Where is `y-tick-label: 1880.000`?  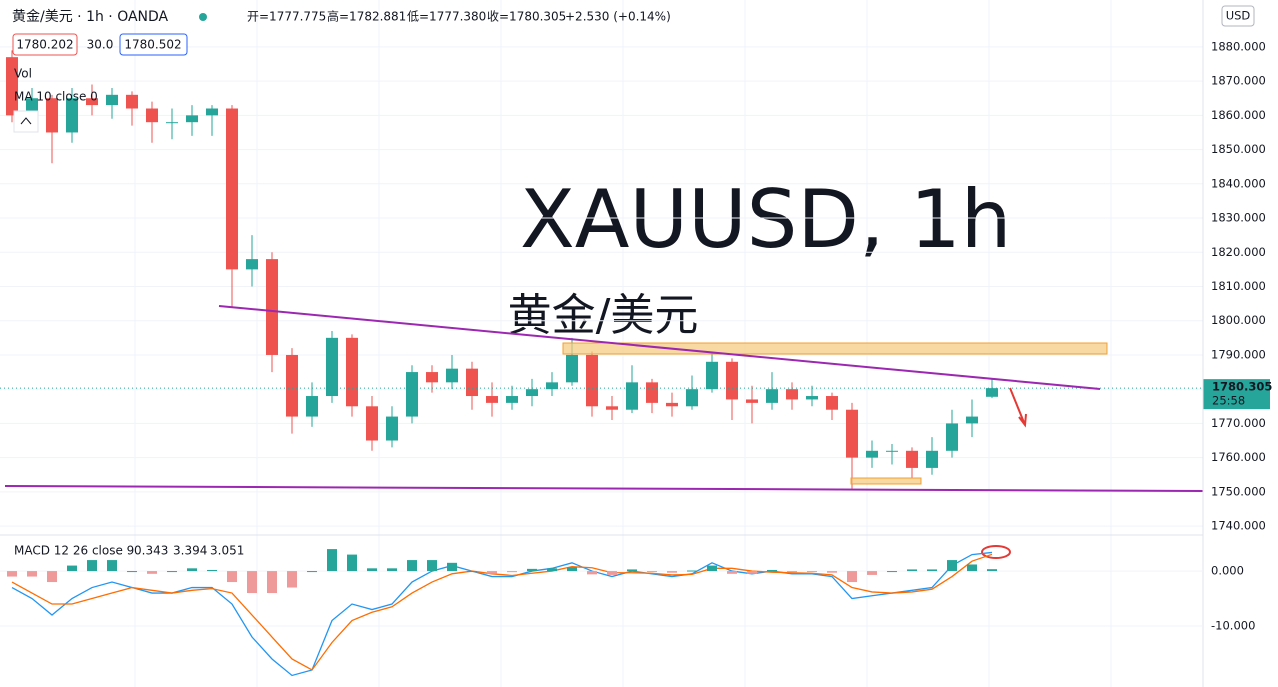 y-tick-label: 1880.000 is located at coordinates (1238, 46).